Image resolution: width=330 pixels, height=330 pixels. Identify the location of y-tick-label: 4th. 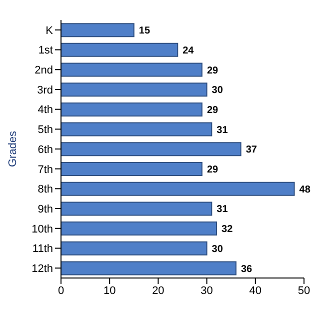
(45, 110).